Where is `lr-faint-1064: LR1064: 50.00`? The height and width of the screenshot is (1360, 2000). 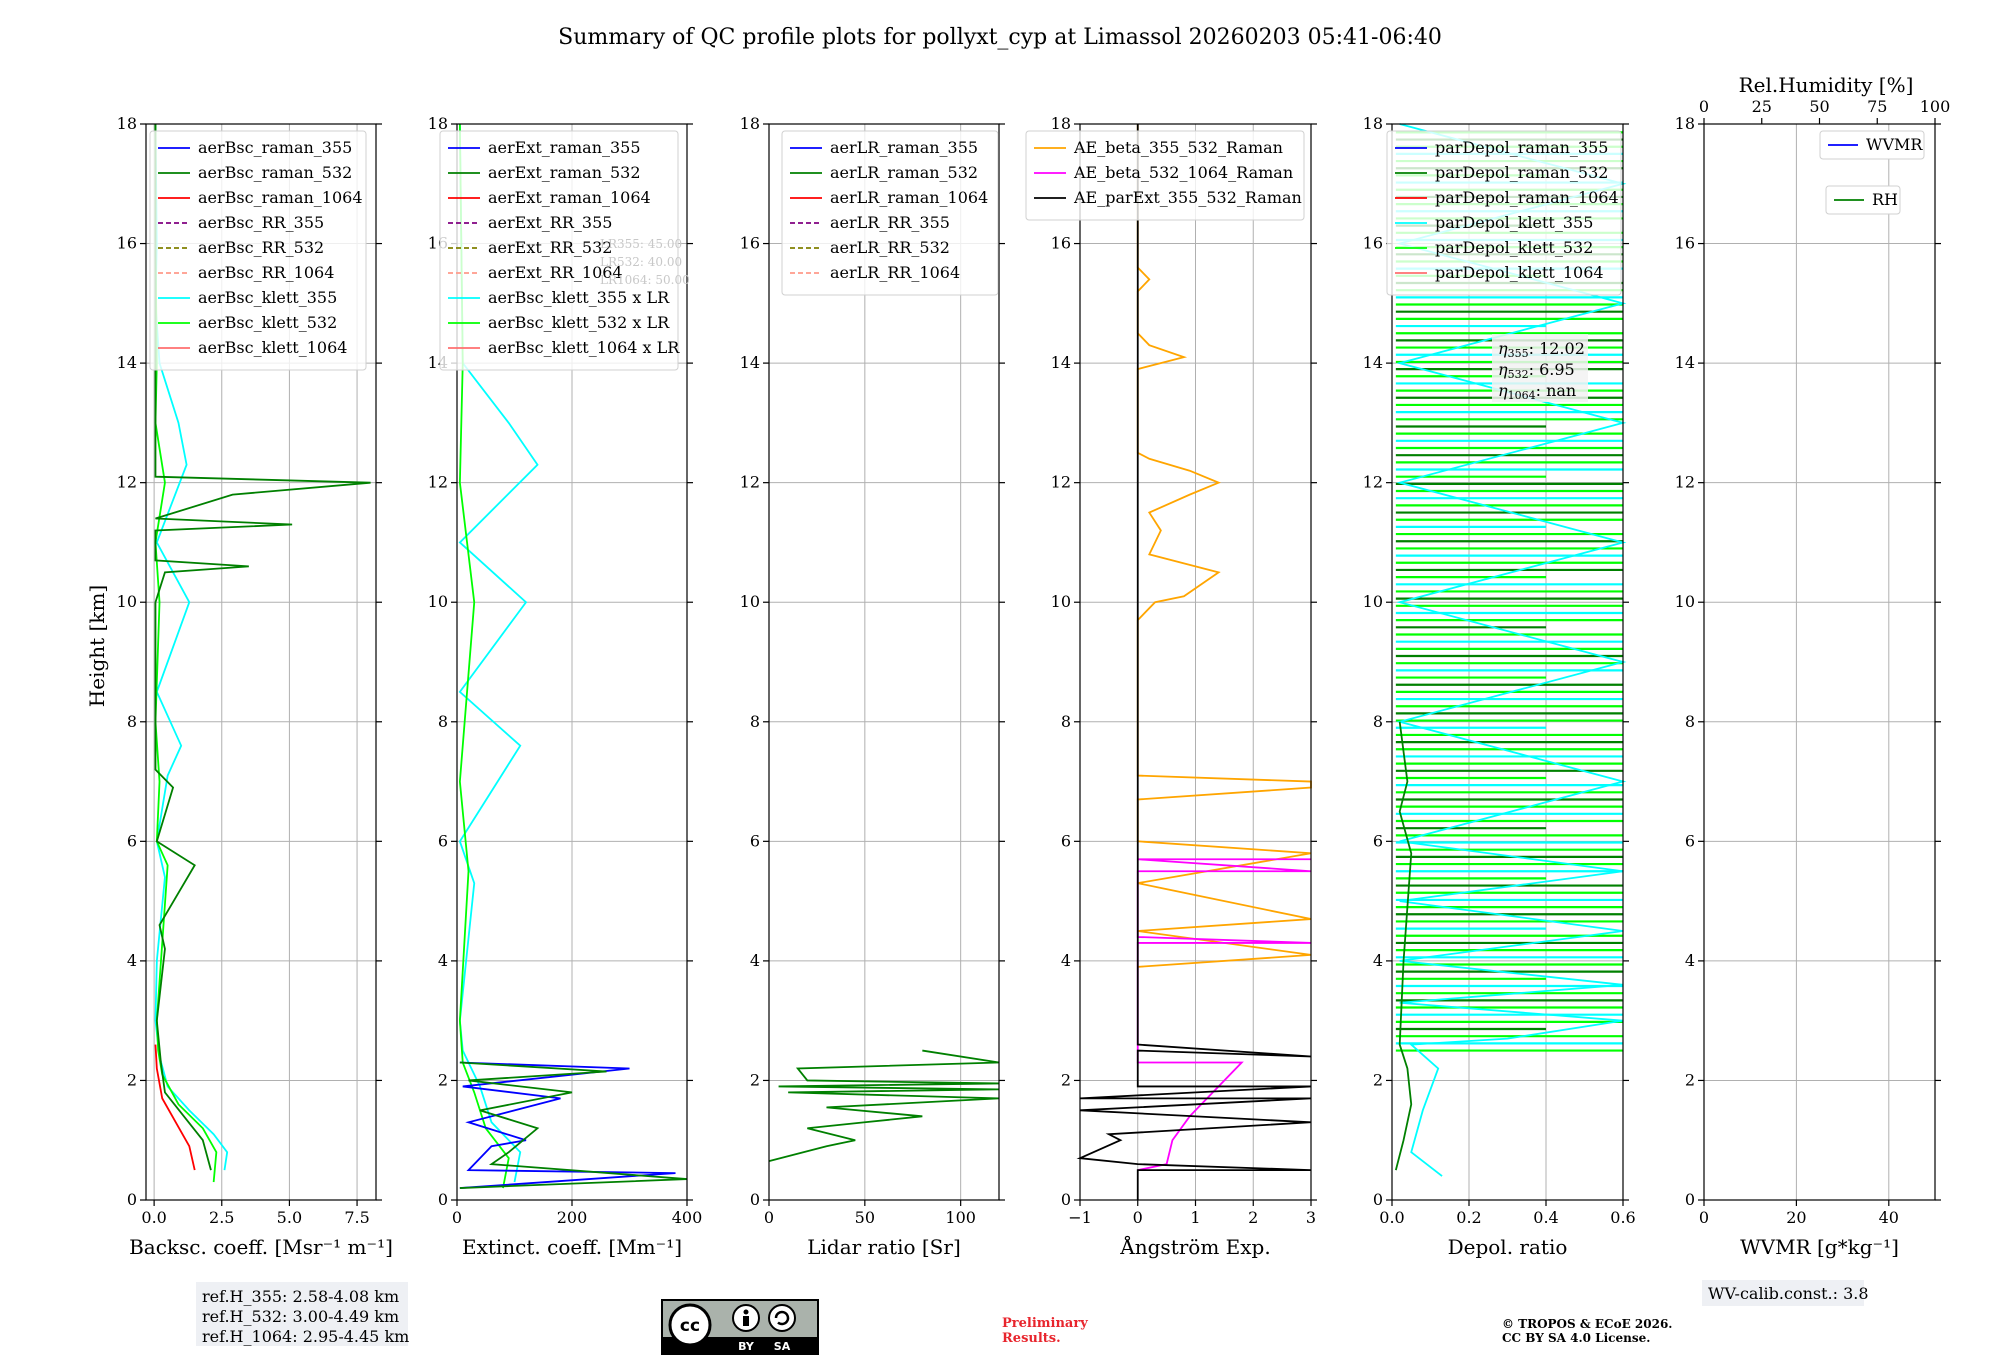
lr-faint-1064: LR1064: 50.00 is located at coordinates (645, 280).